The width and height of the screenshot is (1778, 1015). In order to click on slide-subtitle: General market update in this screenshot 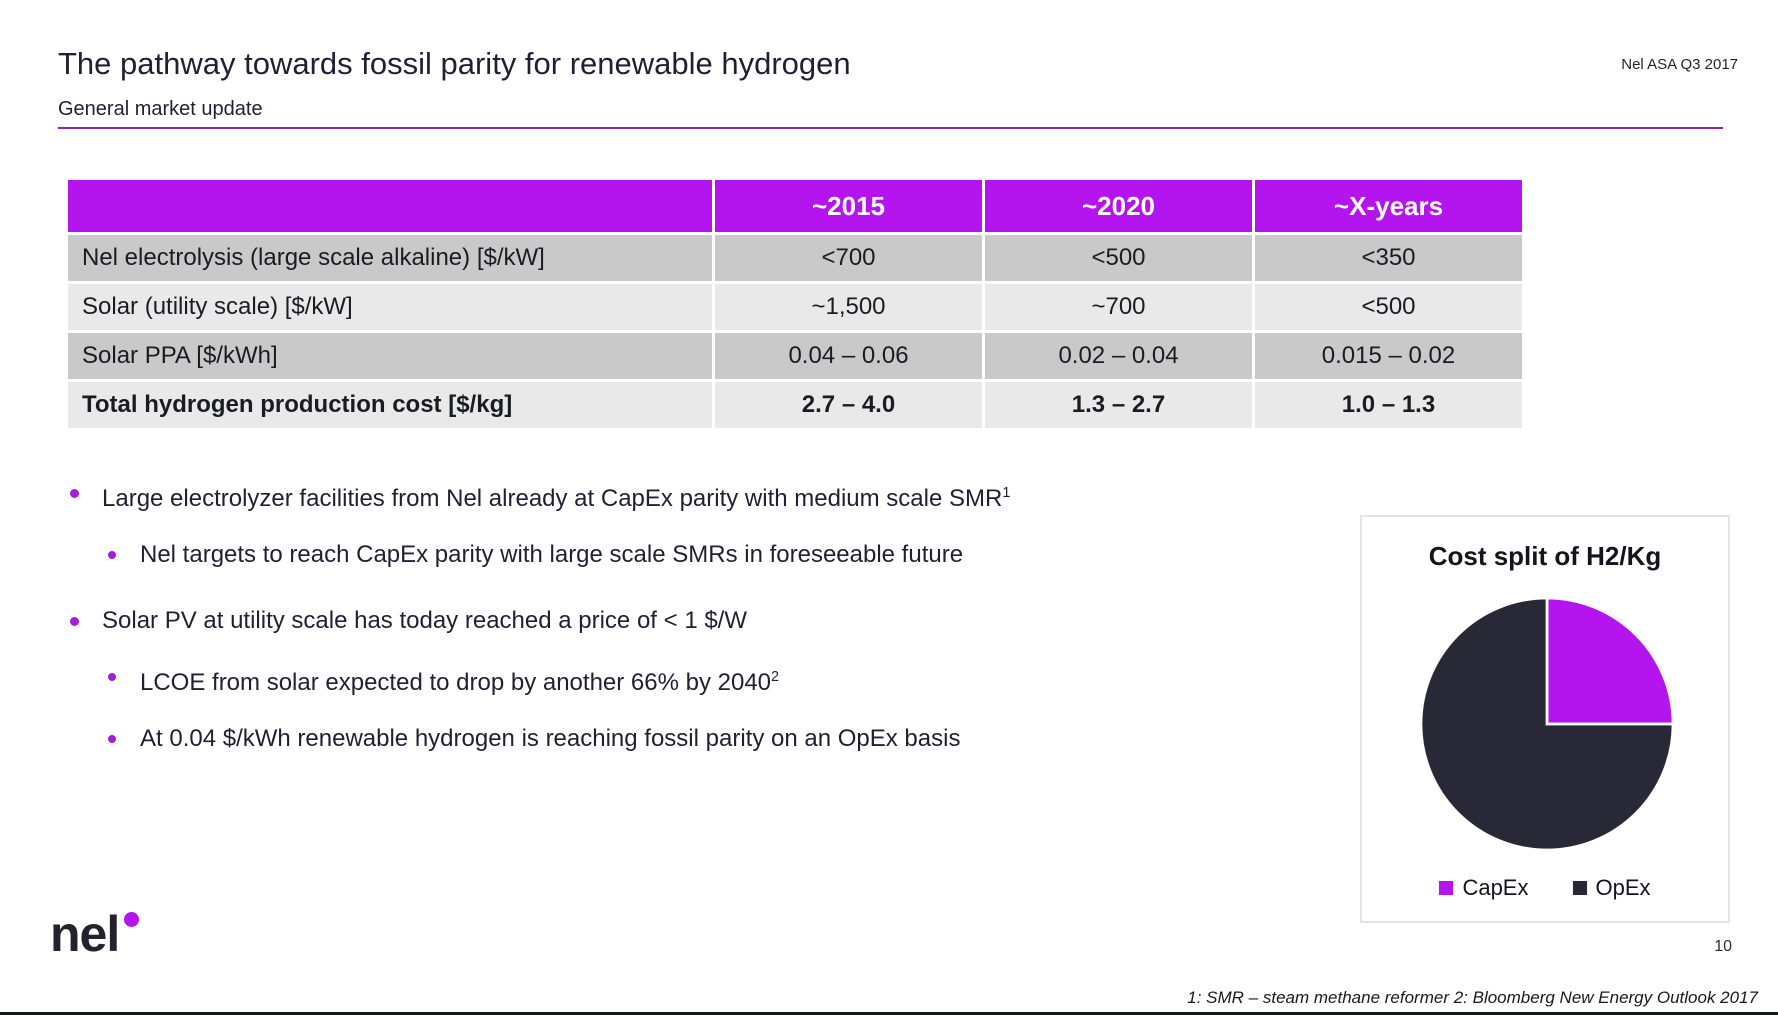, I will do `click(160, 109)`.